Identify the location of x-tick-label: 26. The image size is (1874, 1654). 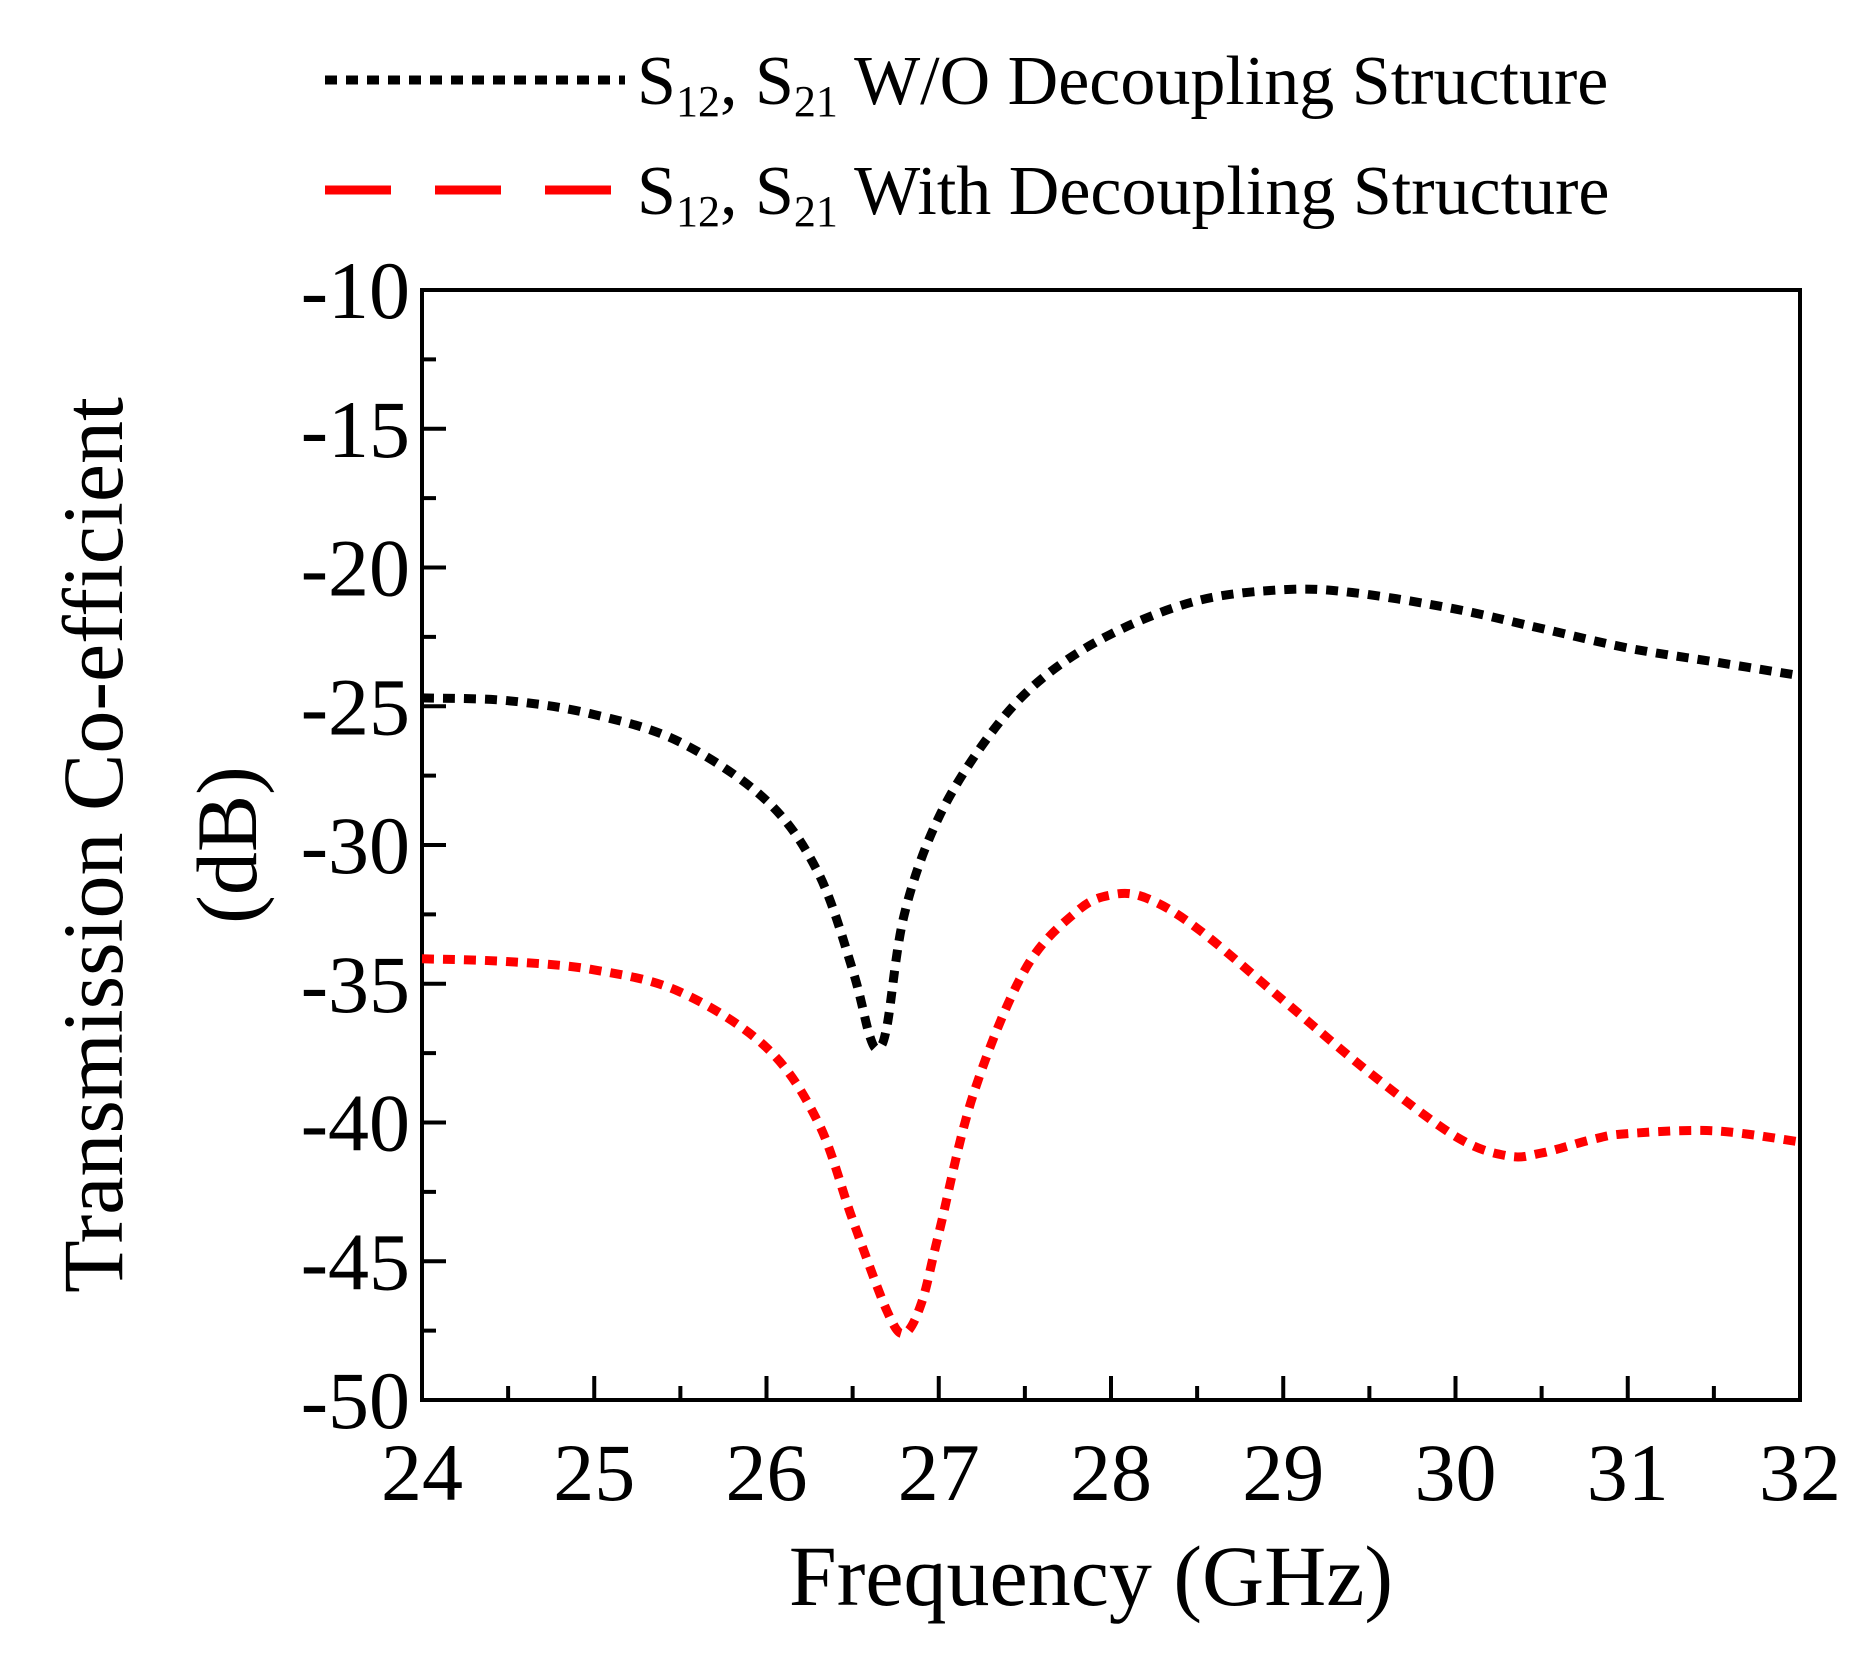
(767, 1472).